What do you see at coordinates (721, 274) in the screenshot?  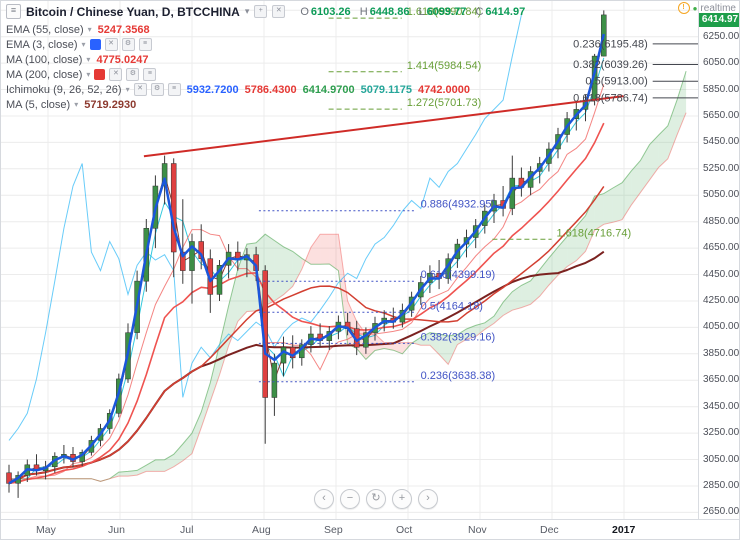 I see `price-tick-label: 4450.00` at bounding box center [721, 274].